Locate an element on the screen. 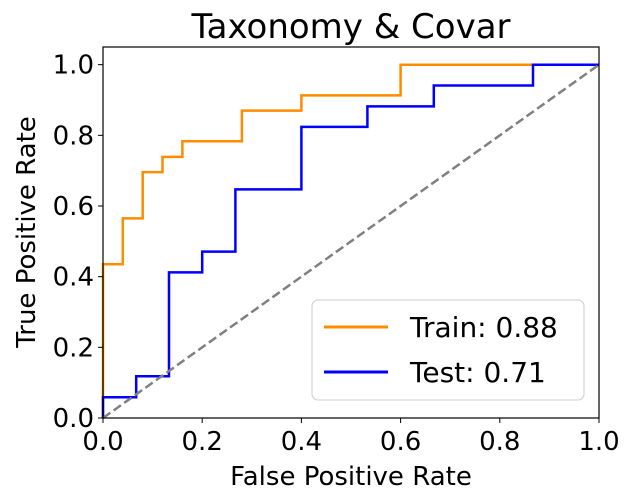  x-tick-label: 0.2 is located at coordinates (202, 442).